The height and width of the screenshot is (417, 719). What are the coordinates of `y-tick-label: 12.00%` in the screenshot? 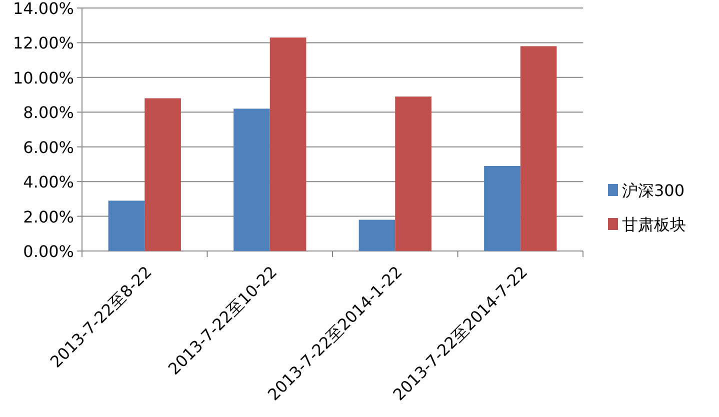 It's located at (43, 43).